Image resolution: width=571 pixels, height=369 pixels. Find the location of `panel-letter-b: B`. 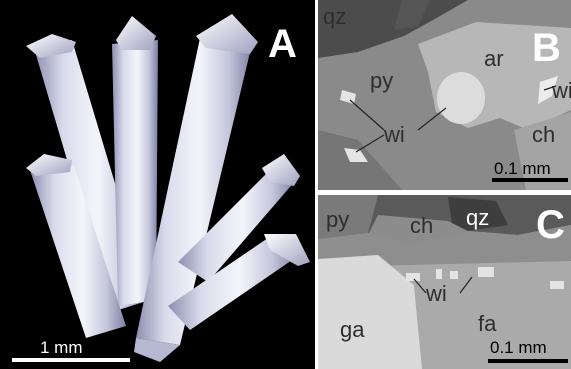

panel-letter-b: B is located at coordinates (546, 48).